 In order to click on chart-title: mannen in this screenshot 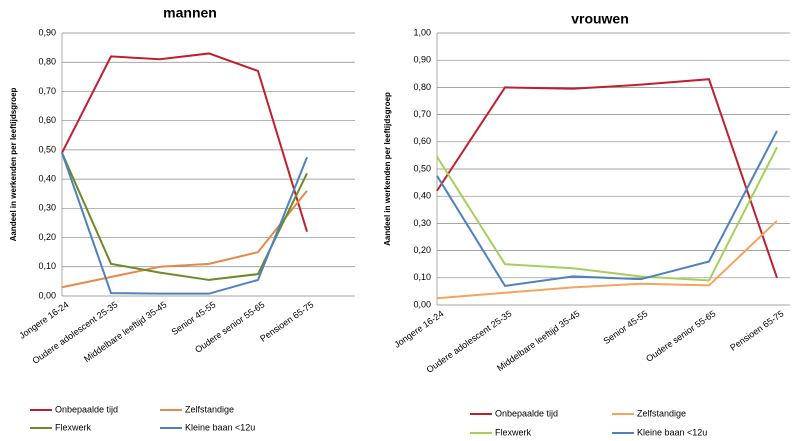, I will do `click(190, 13)`.